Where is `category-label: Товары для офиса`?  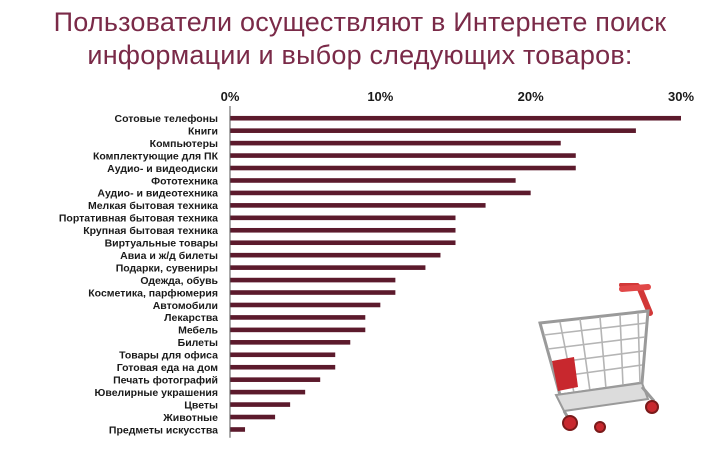
category-label: Товары для офиса is located at coordinates (168, 356).